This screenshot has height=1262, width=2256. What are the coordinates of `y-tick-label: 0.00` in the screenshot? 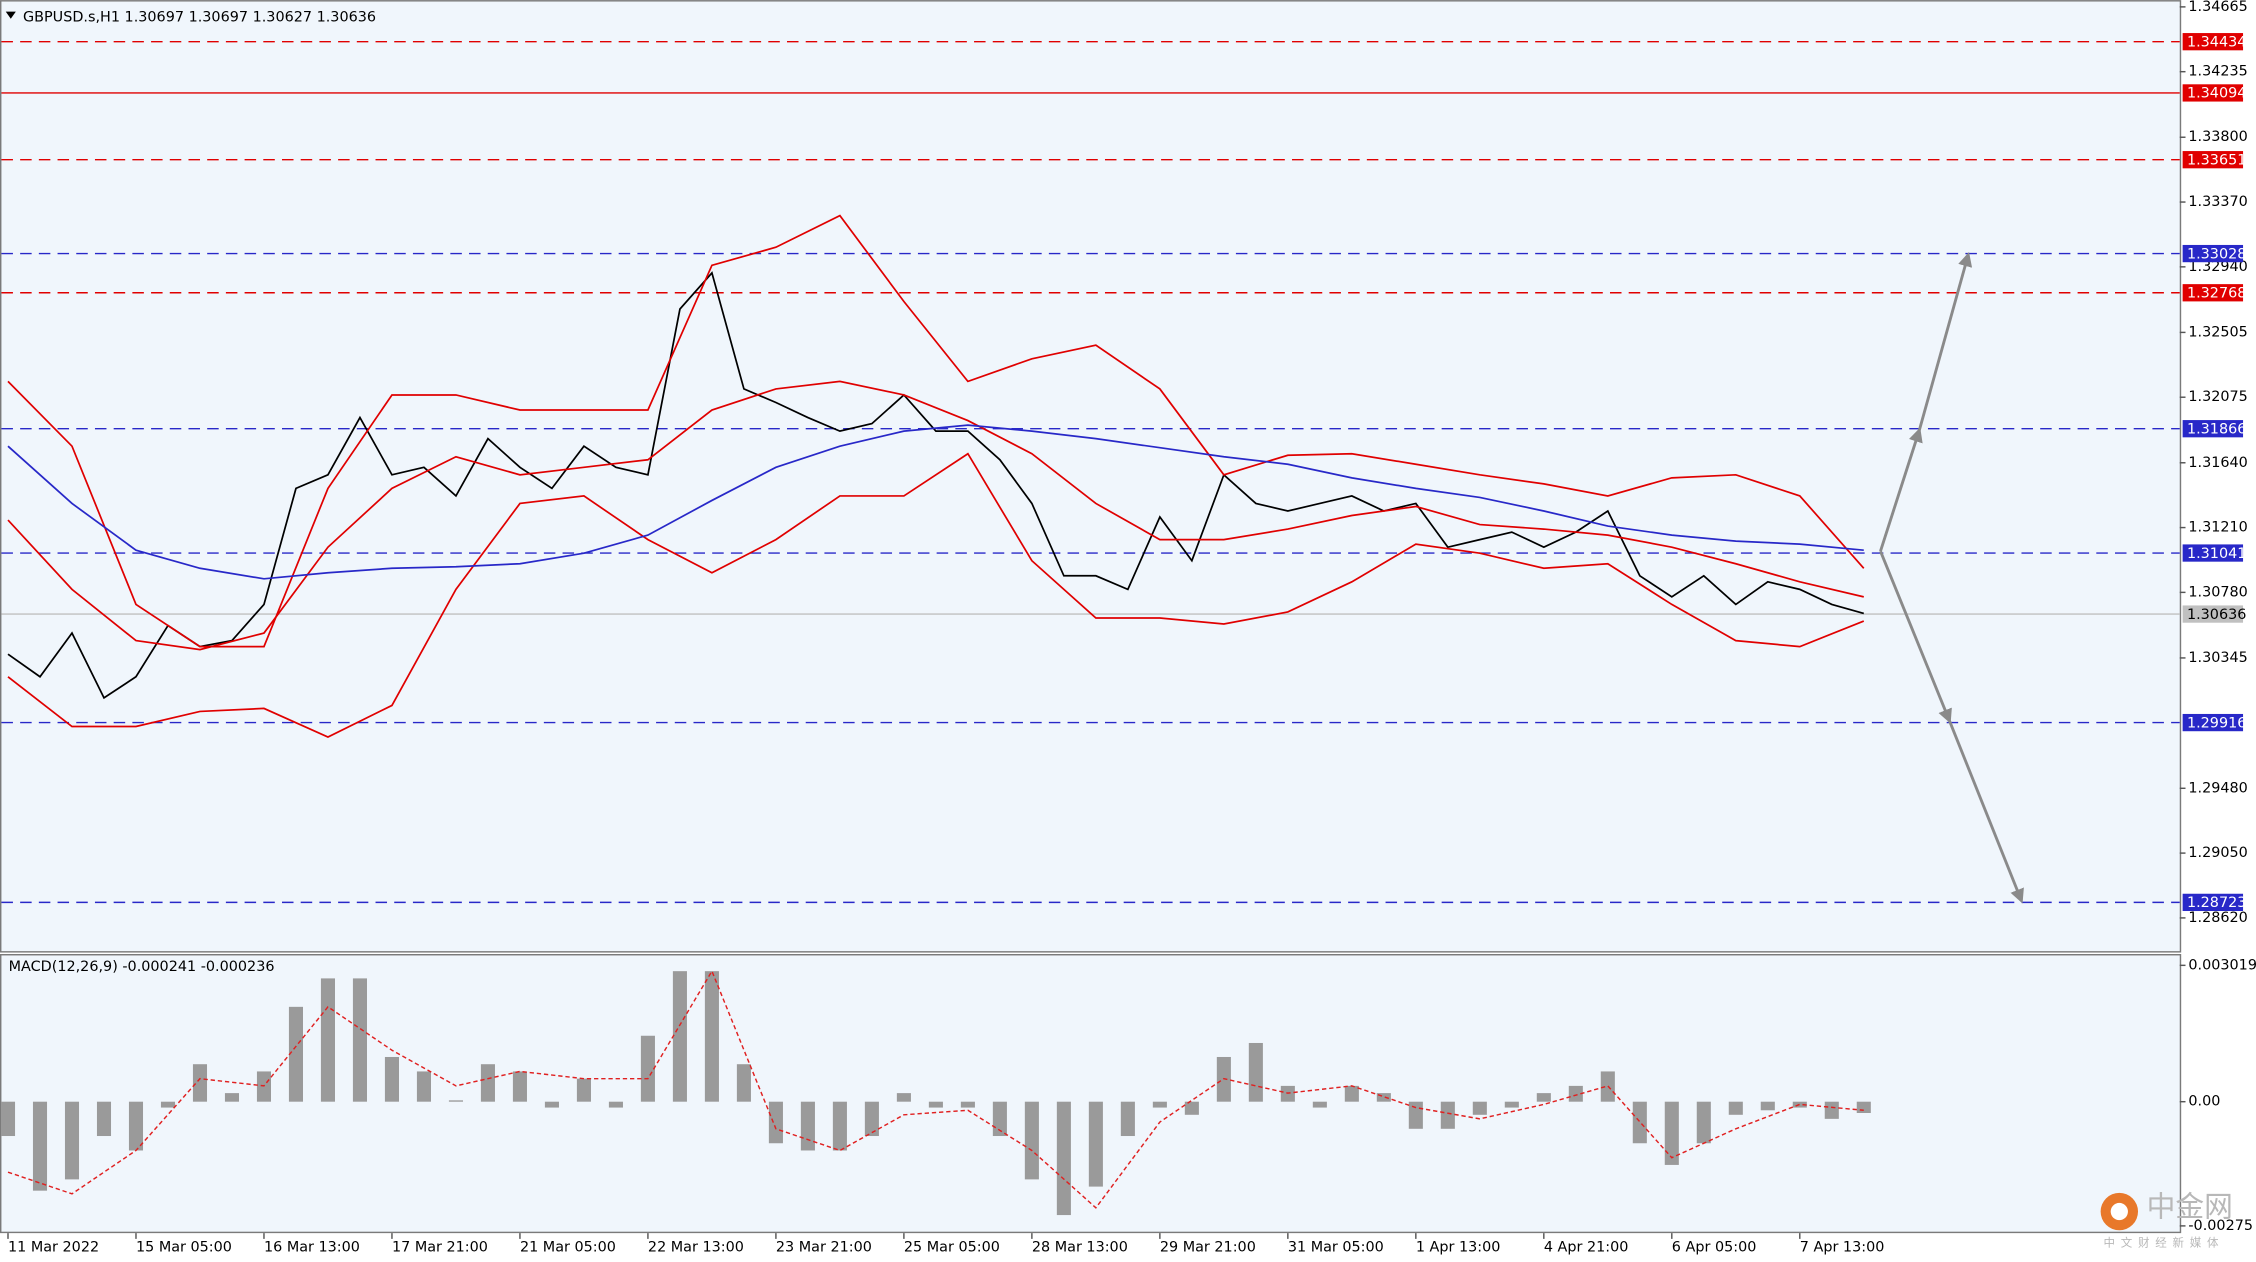 It's located at (2204, 1102).